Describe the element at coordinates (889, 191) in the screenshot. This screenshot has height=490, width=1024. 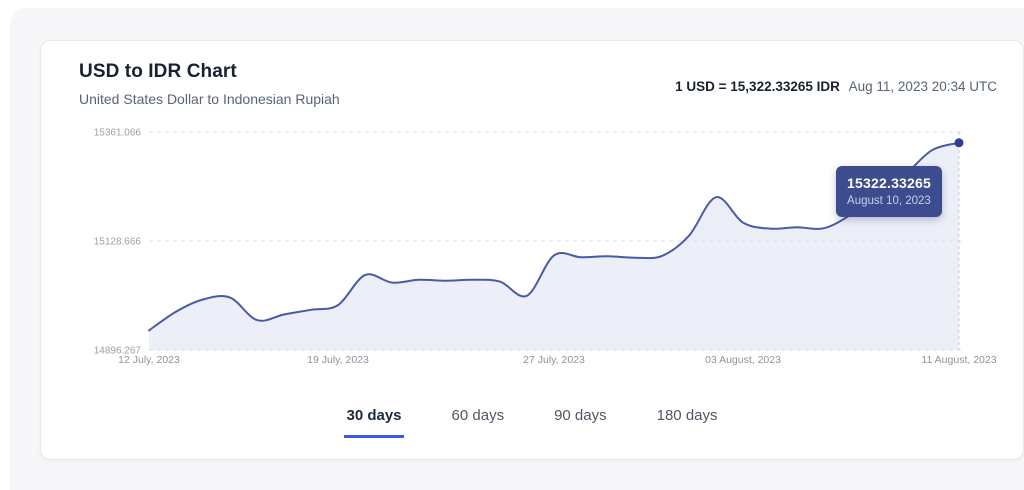
I see `chart-tooltip: 15322.33265 August 10, 2023` at that location.